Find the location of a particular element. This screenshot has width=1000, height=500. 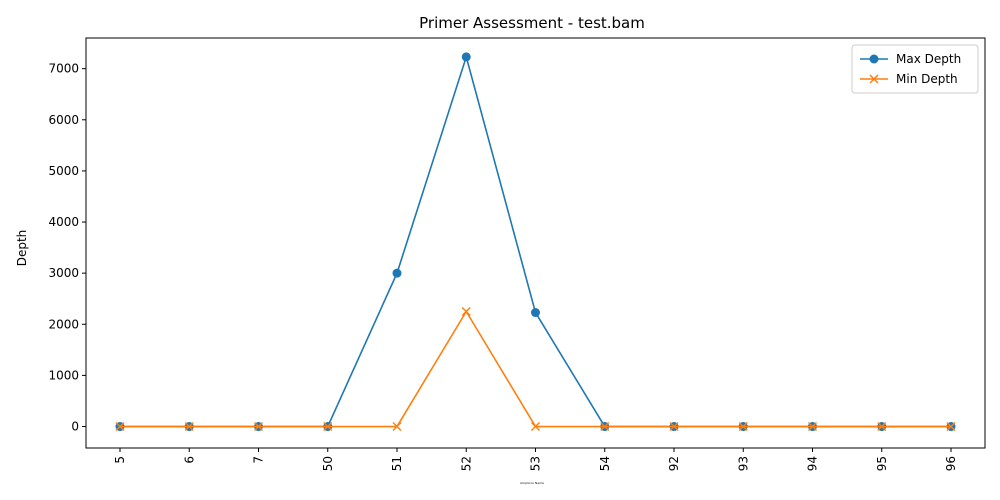

x-tick-label: 50 is located at coordinates (328, 463).